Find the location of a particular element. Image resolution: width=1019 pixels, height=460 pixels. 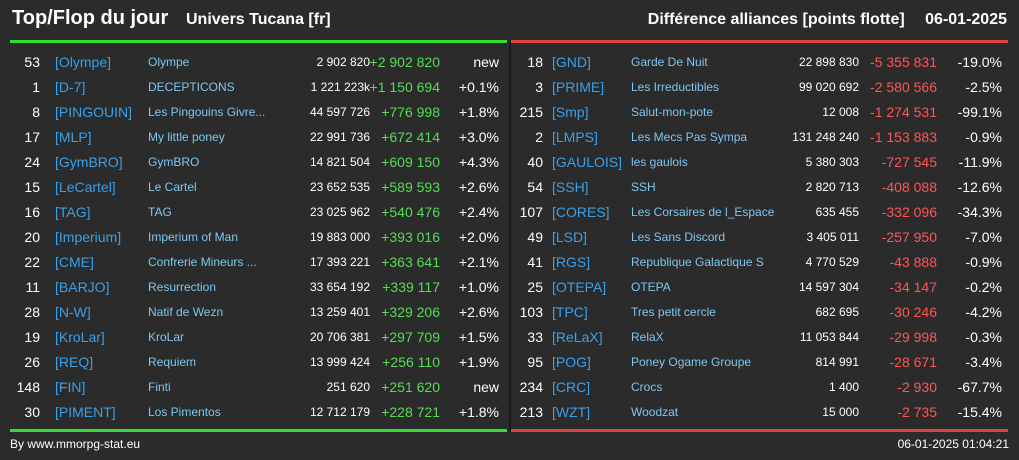

flop-row: 234 [CRC] Crocs 1 400 -2 930 -67.7% is located at coordinates (759, 387).